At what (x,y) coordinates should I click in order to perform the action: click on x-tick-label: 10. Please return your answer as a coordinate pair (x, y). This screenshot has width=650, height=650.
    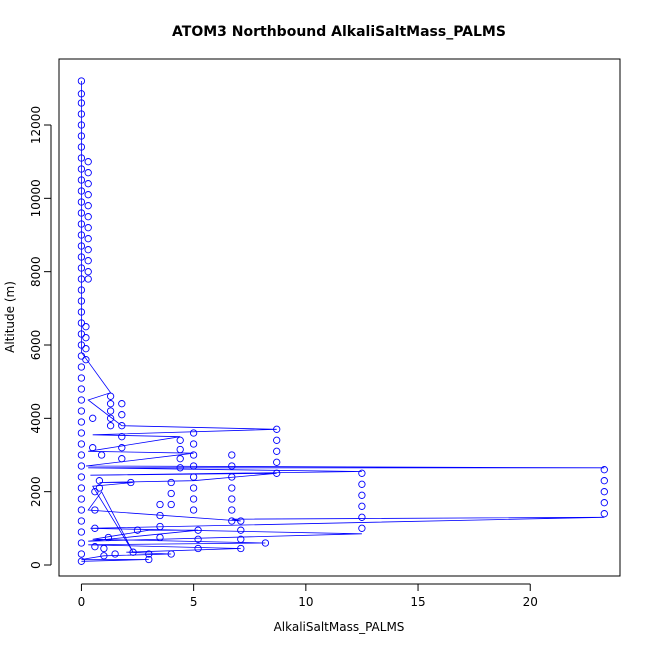
    Looking at the image, I should click on (305, 602).